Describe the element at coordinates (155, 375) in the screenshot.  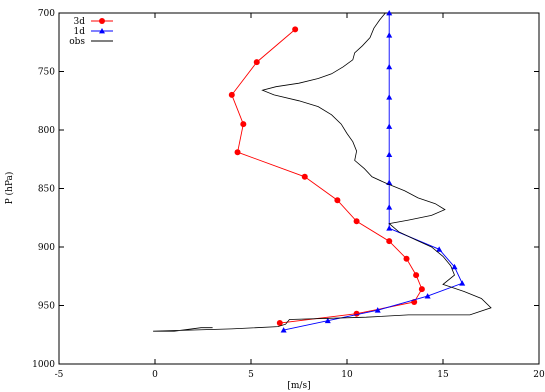
I see `x-tick-label: 0` at that location.